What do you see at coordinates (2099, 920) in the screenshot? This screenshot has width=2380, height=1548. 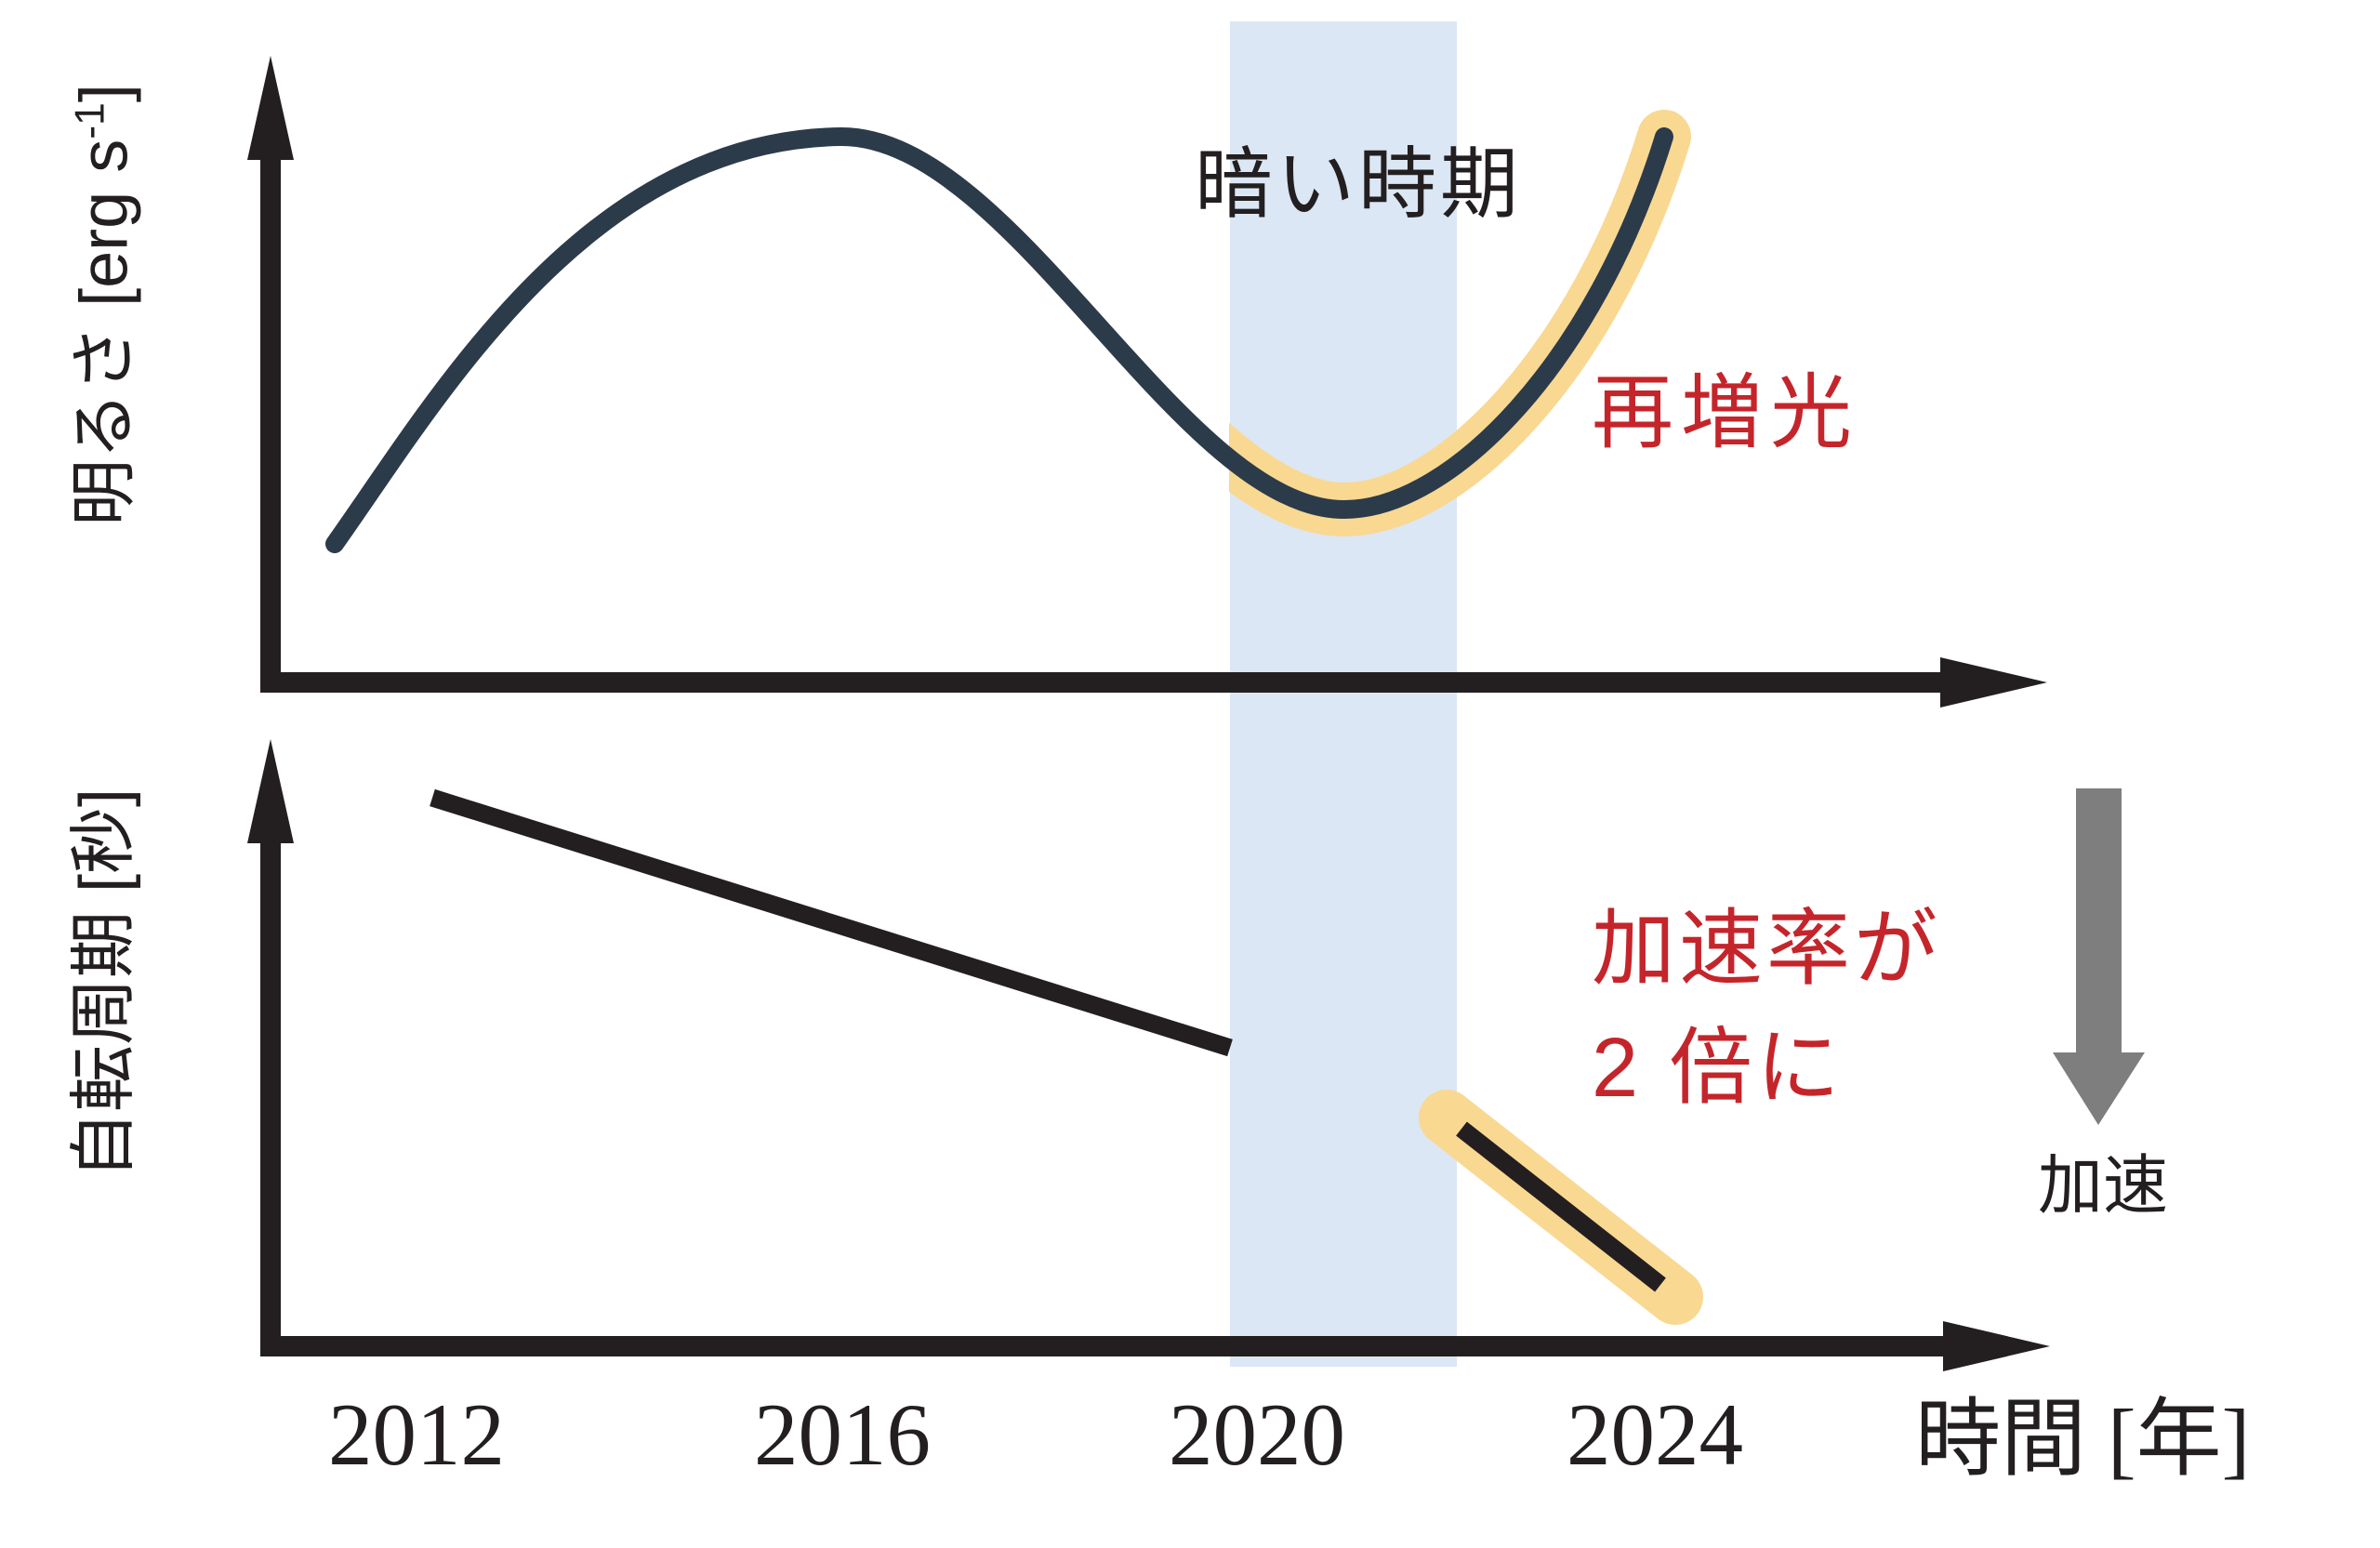 I see `acceleration-arrow-shaft` at bounding box center [2099, 920].